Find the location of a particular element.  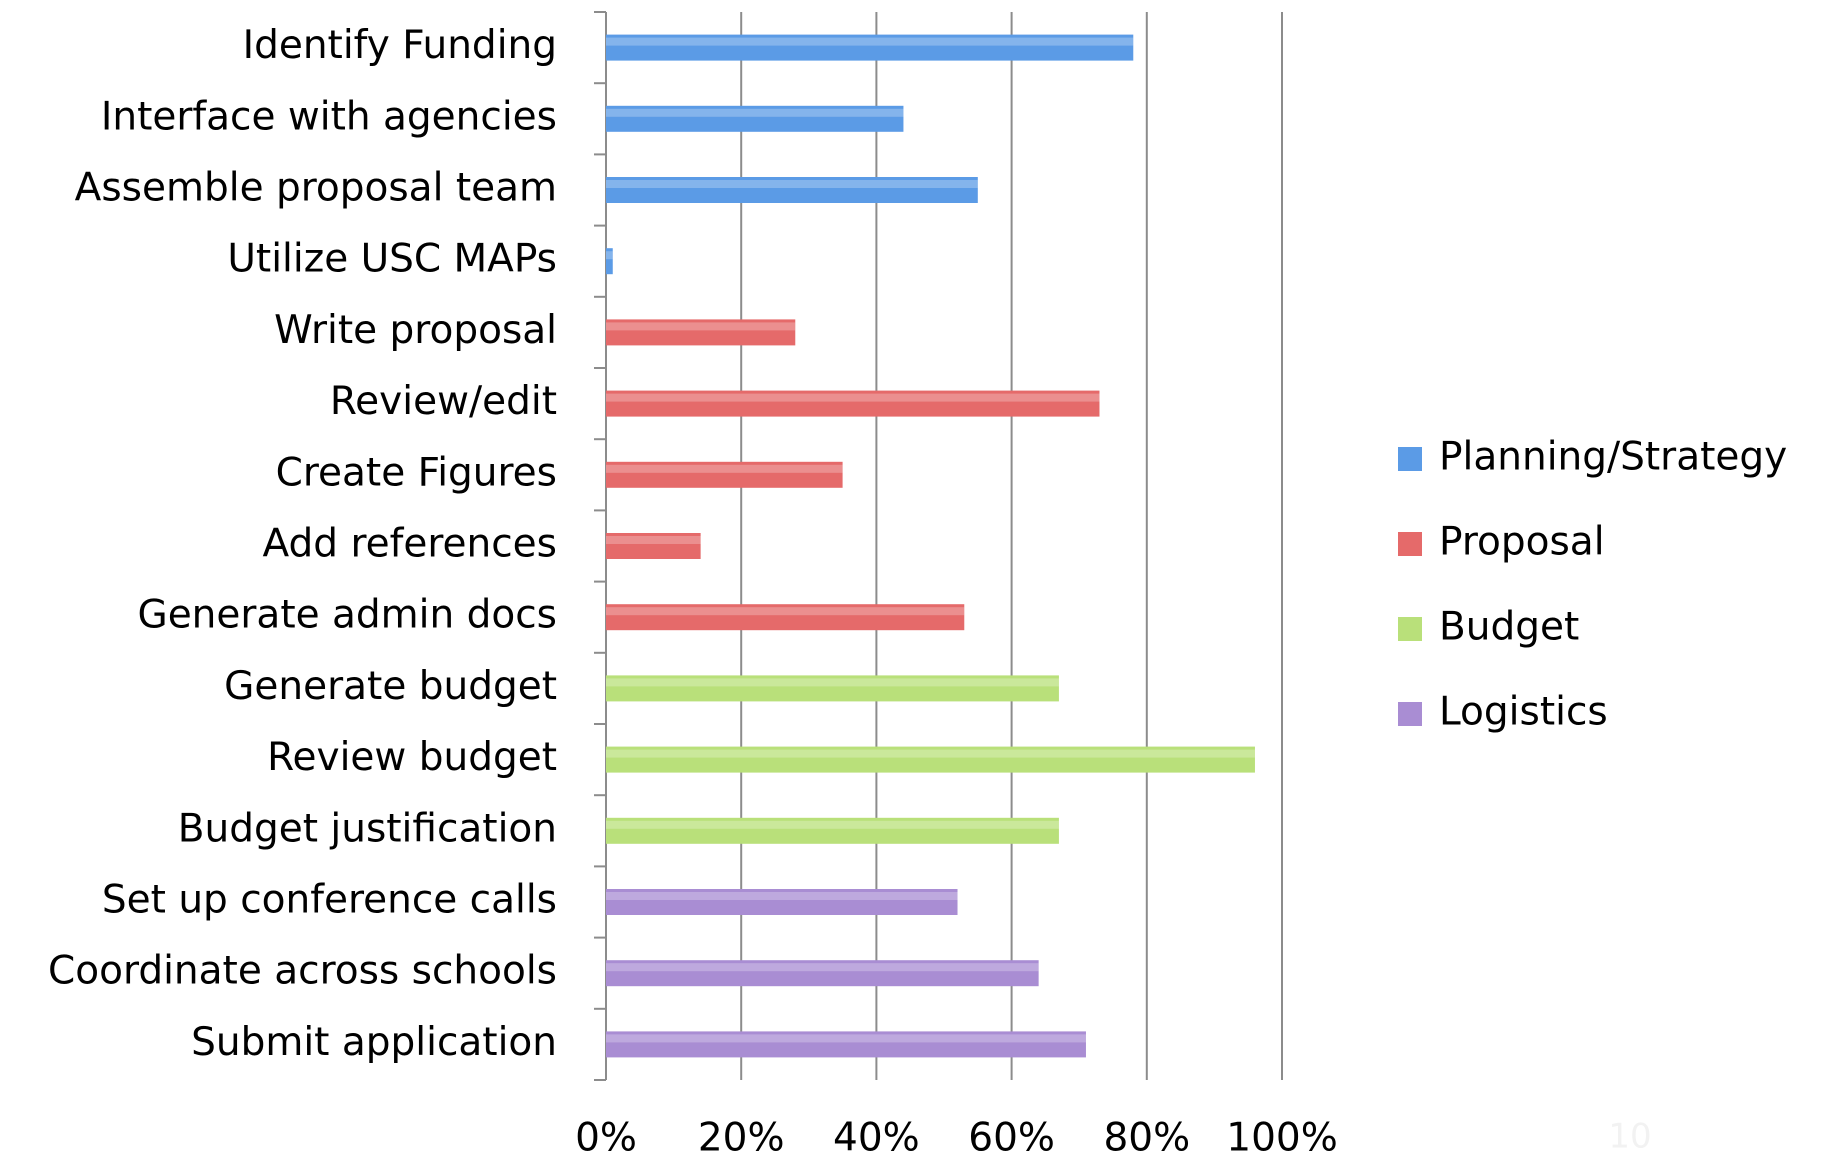

y-tick-label: Review/edit is located at coordinates (443, 401).